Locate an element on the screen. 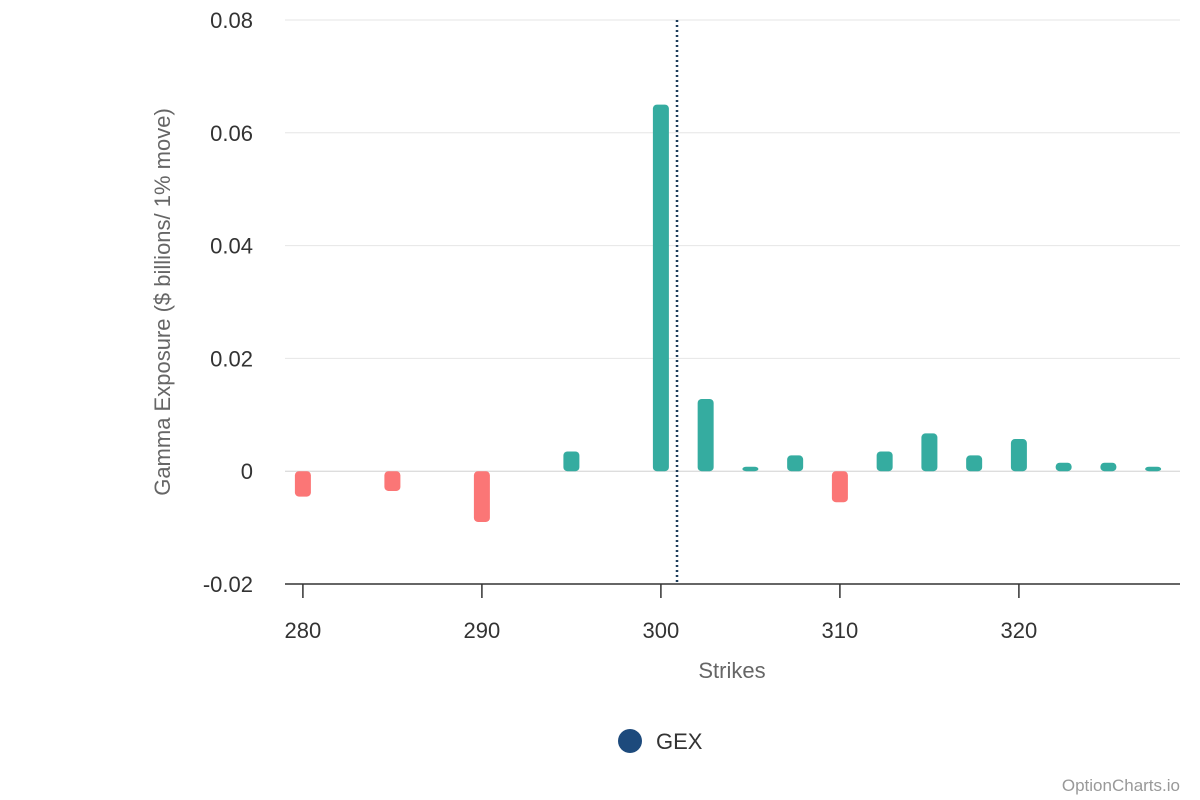 This screenshot has width=1200, height=800. y-tick-label: 0.06 is located at coordinates (231, 133).